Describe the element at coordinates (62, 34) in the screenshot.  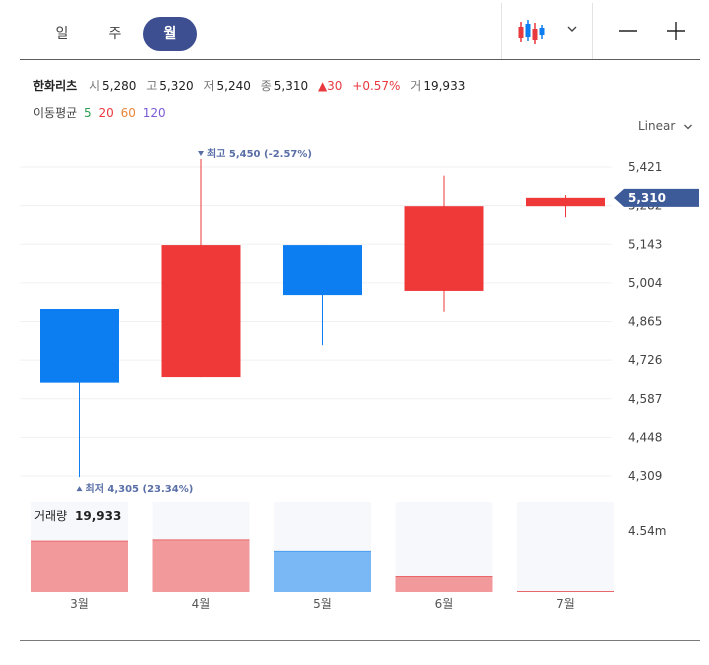
I see `tab-day: 일` at that location.